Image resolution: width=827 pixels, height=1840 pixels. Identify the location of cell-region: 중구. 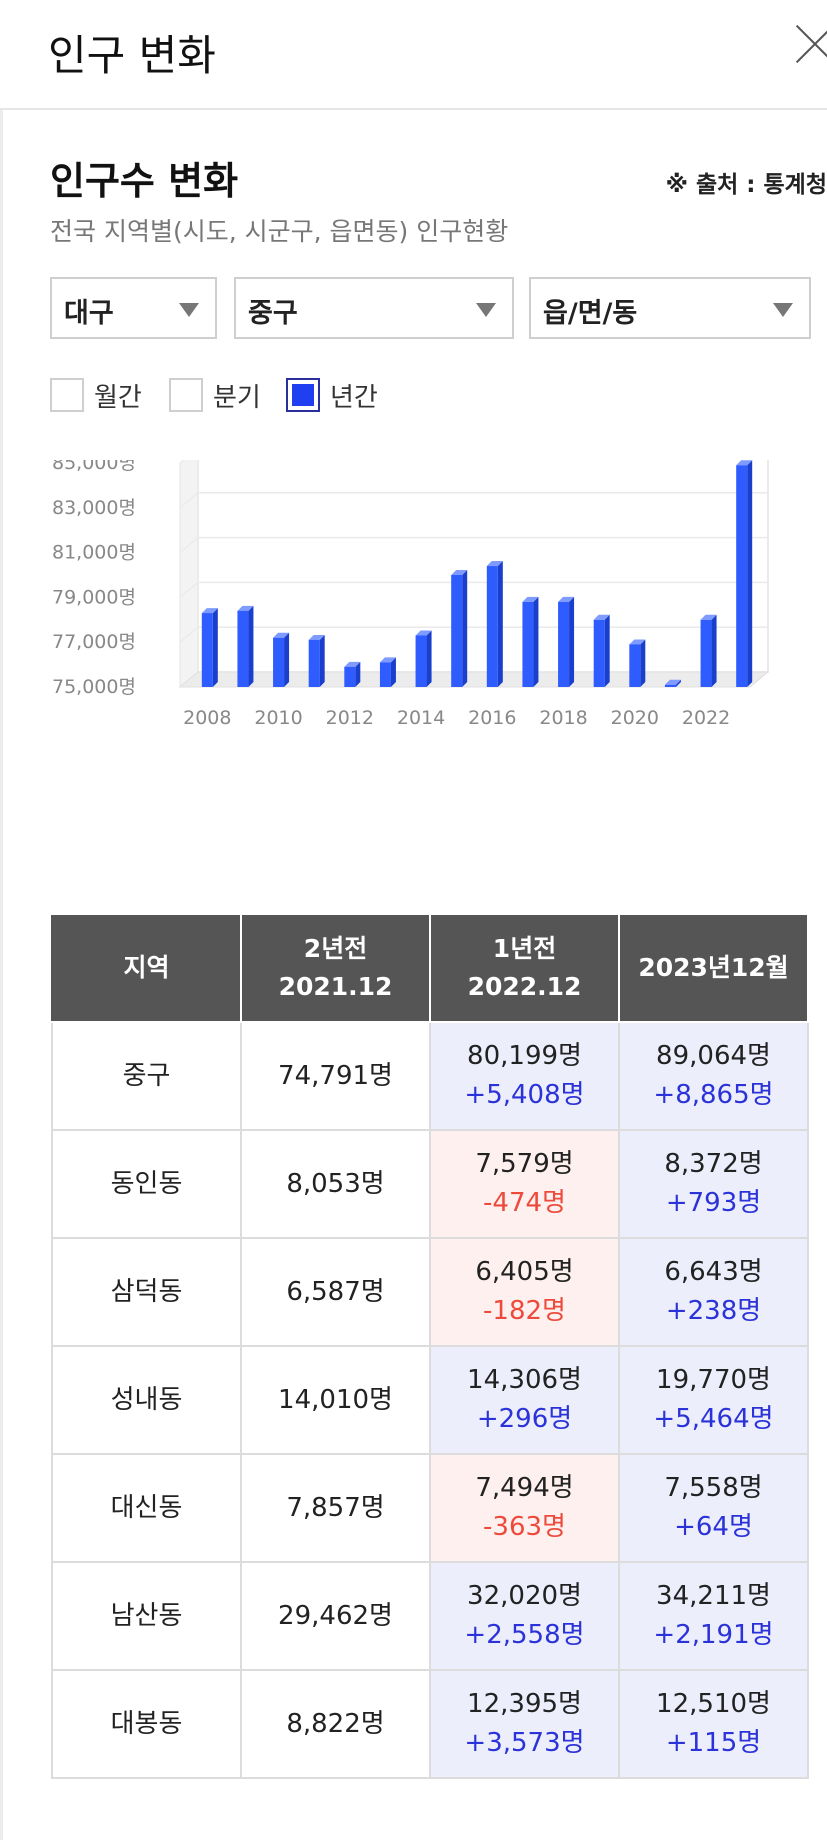
(146, 1076).